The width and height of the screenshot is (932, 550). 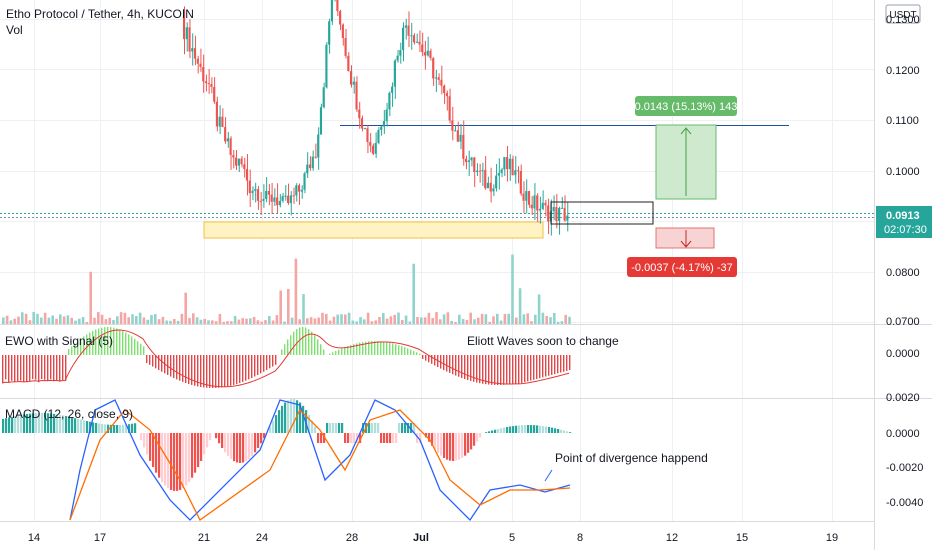 I want to click on time-tick: 15, so click(x=742, y=538).